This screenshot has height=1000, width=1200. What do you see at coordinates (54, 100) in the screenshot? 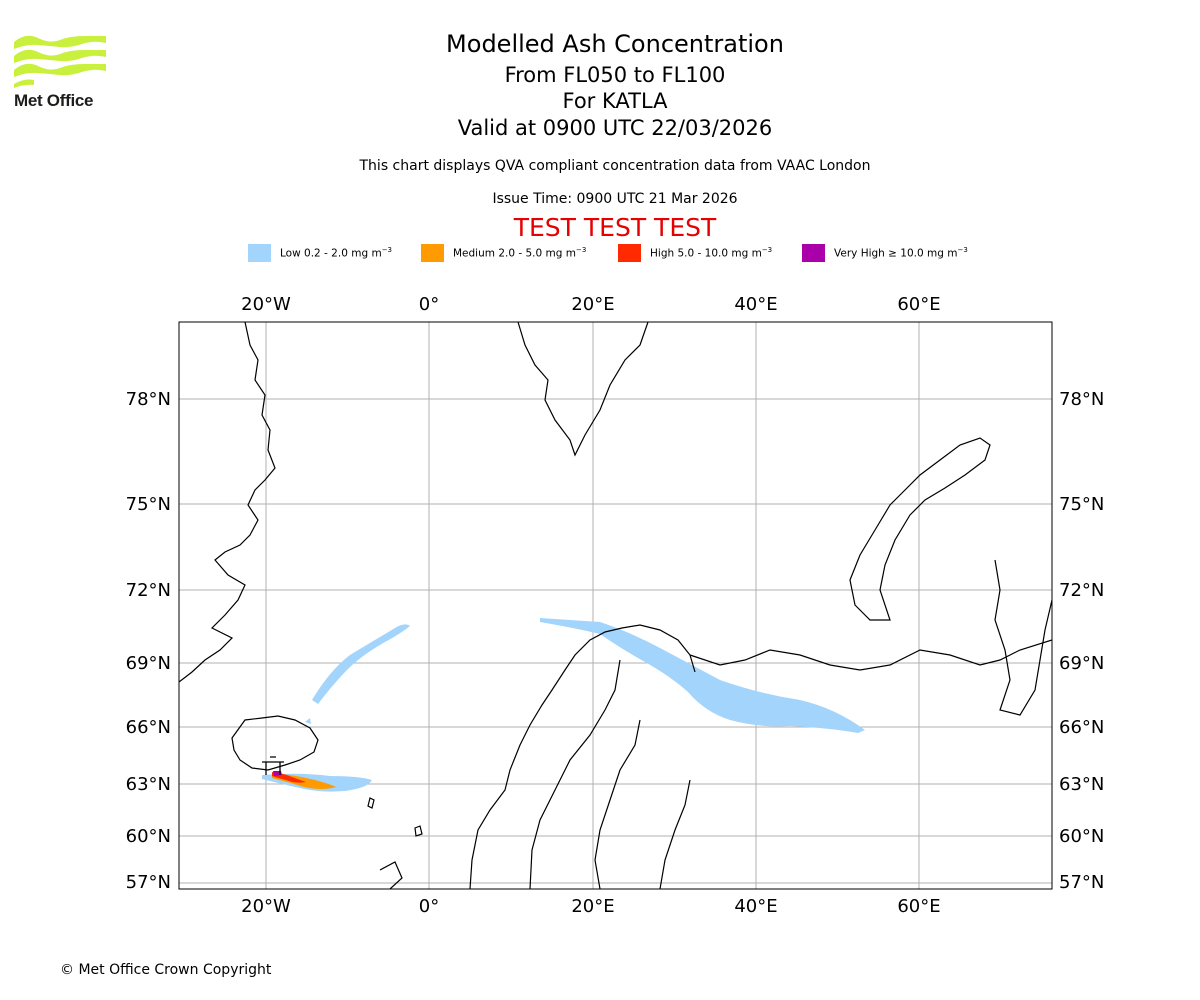
I see `brand-name: Met Office` at bounding box center [54, 100].